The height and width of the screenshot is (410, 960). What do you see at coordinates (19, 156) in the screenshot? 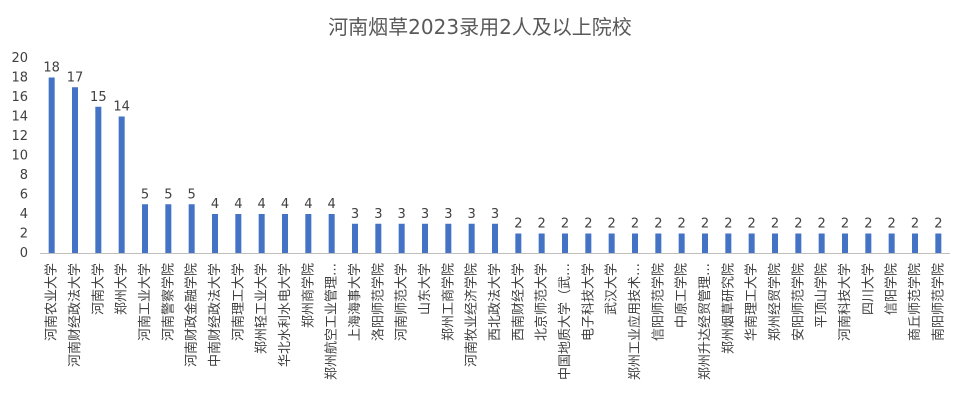
I see `y-tick-label: 10` at bounding box center [19, 156].